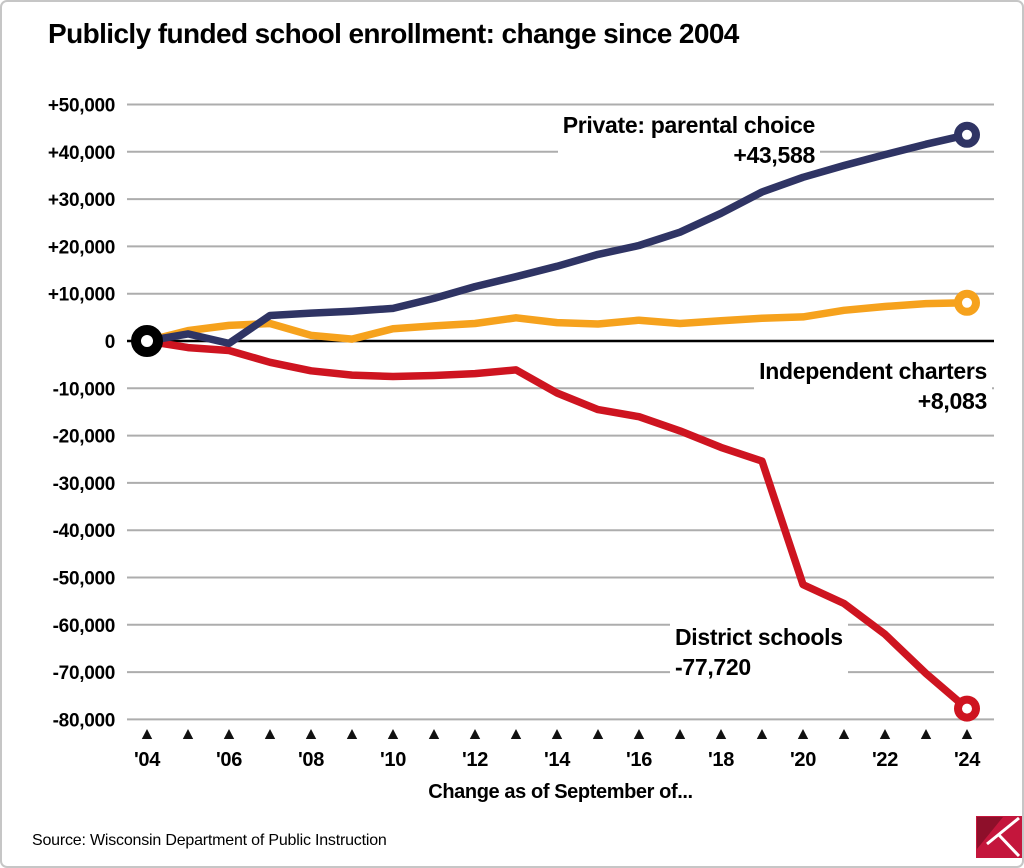 The image size is (1024, 868). Describe the element at coordinates (147, 760) in the screenshot. I see `x-tick-label: '04` at that location.